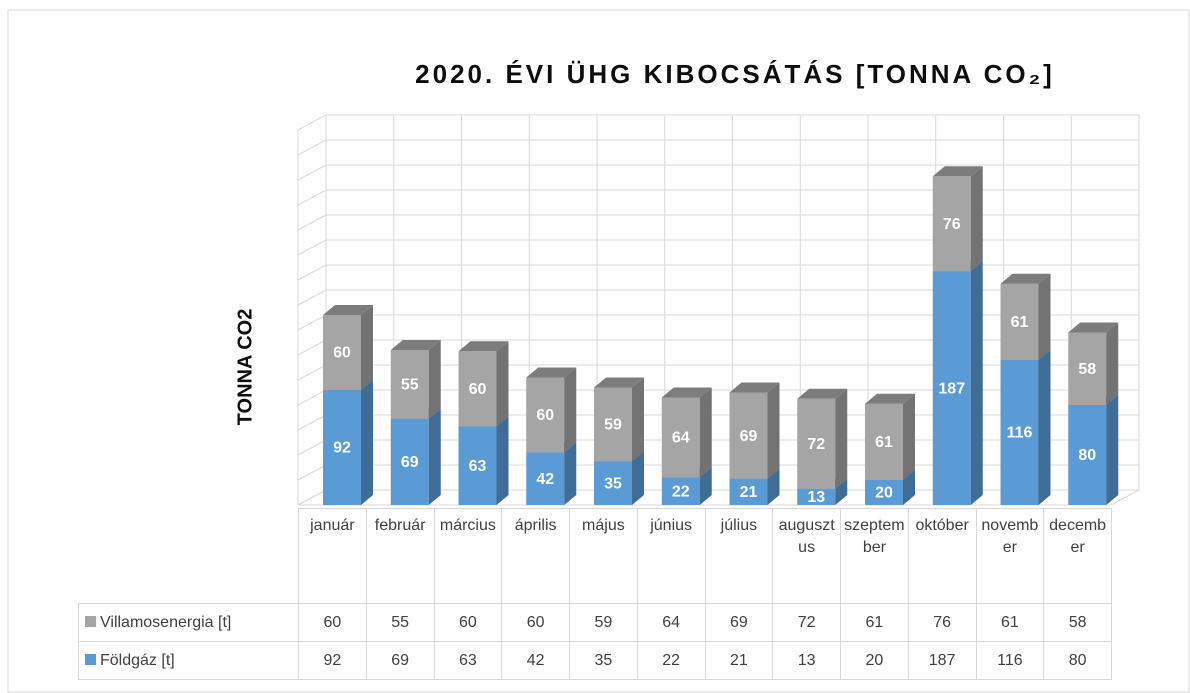  Describe the element at coordinates (874, 660) in the screenshot. I see `table-value: 20` at that location.